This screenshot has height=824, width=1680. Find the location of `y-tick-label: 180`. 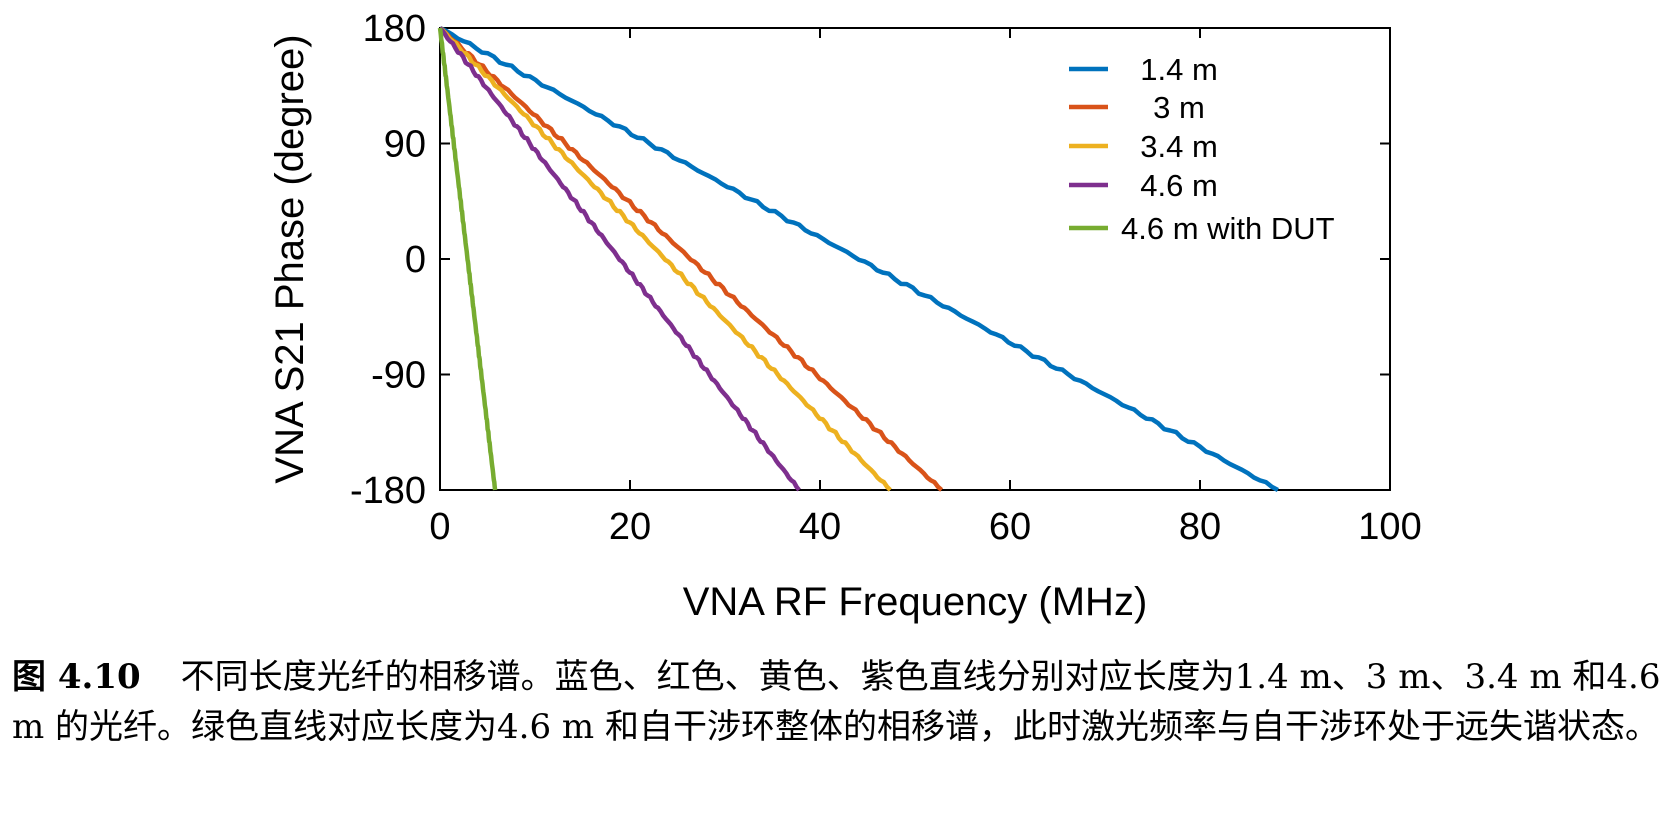

y-tick-label: 180 is located at coordinates (394, 29).